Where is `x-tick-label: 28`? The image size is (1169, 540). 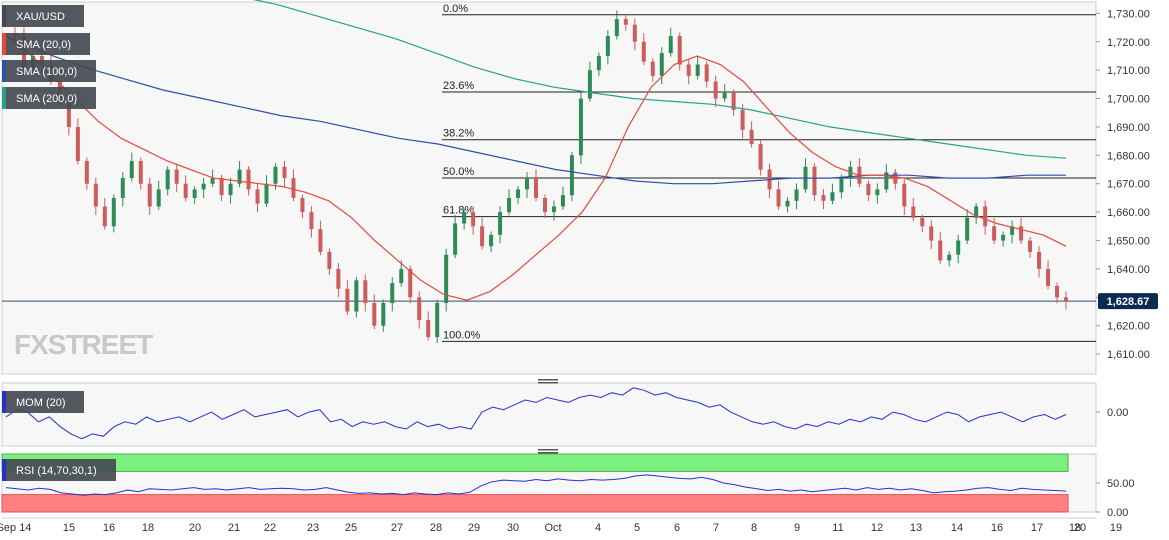
x-tick-label: 28 is located at coordinates (436, 528).